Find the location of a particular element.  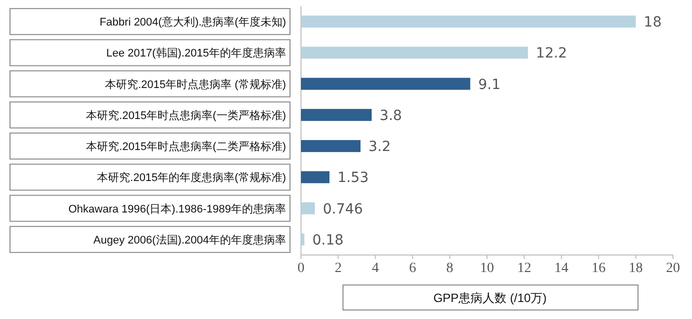

y-tick-label: 本研究.2015年的年度患病率(常规标准) is located at coordinates (191, 177).